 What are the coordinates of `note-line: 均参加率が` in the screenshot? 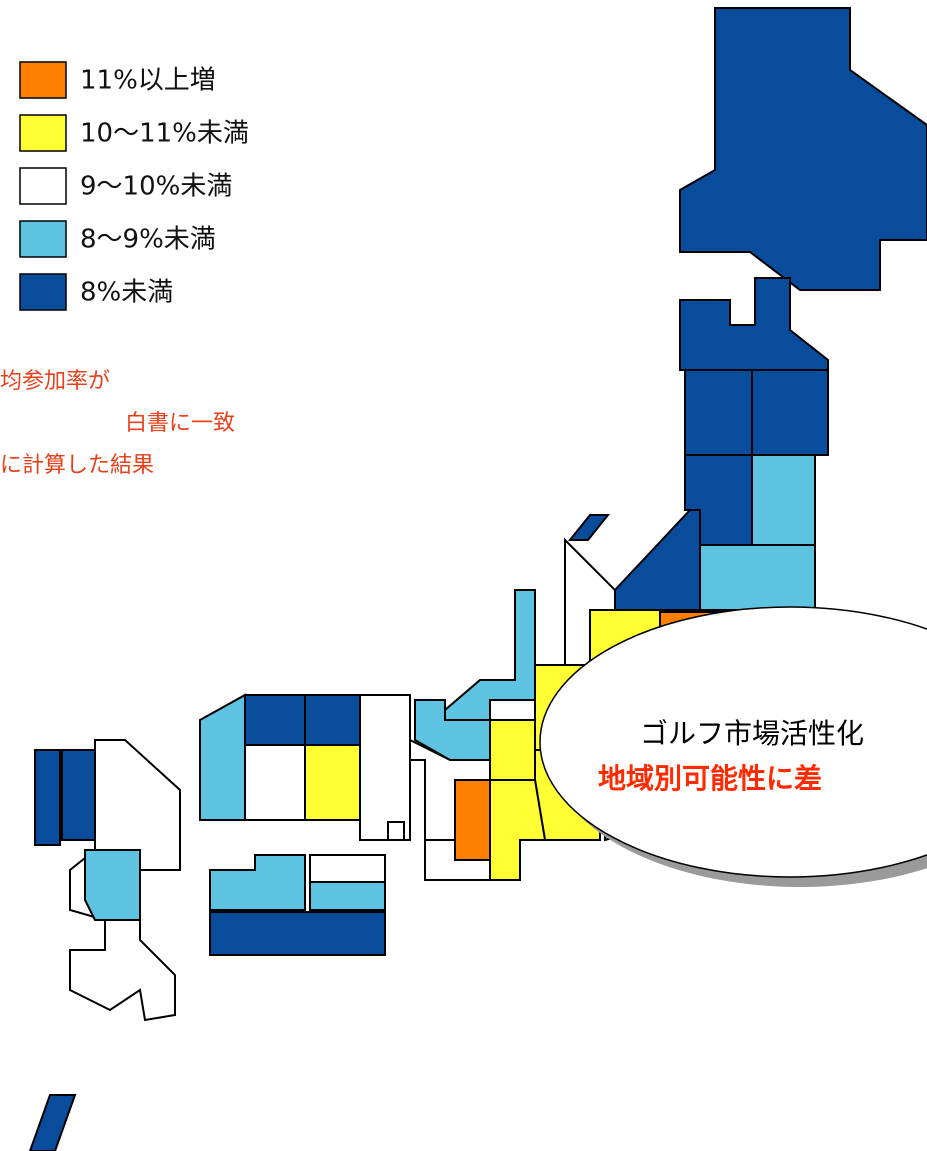 It's located at (55, 381).